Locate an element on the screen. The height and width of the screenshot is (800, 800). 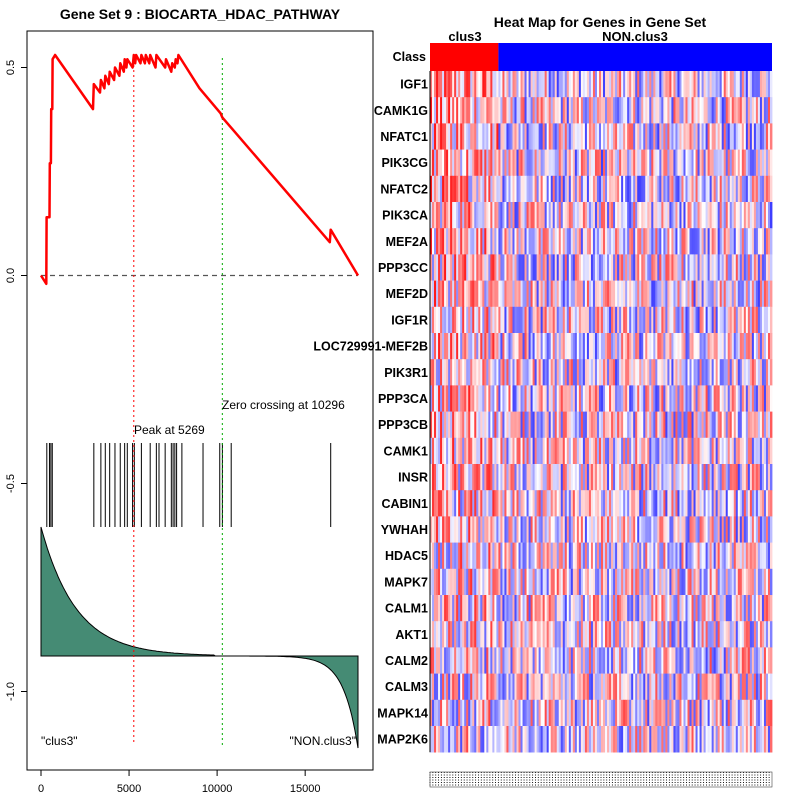
zero-crossing-label: Zero crossing at 10296 is located at coordinates (283, 405).